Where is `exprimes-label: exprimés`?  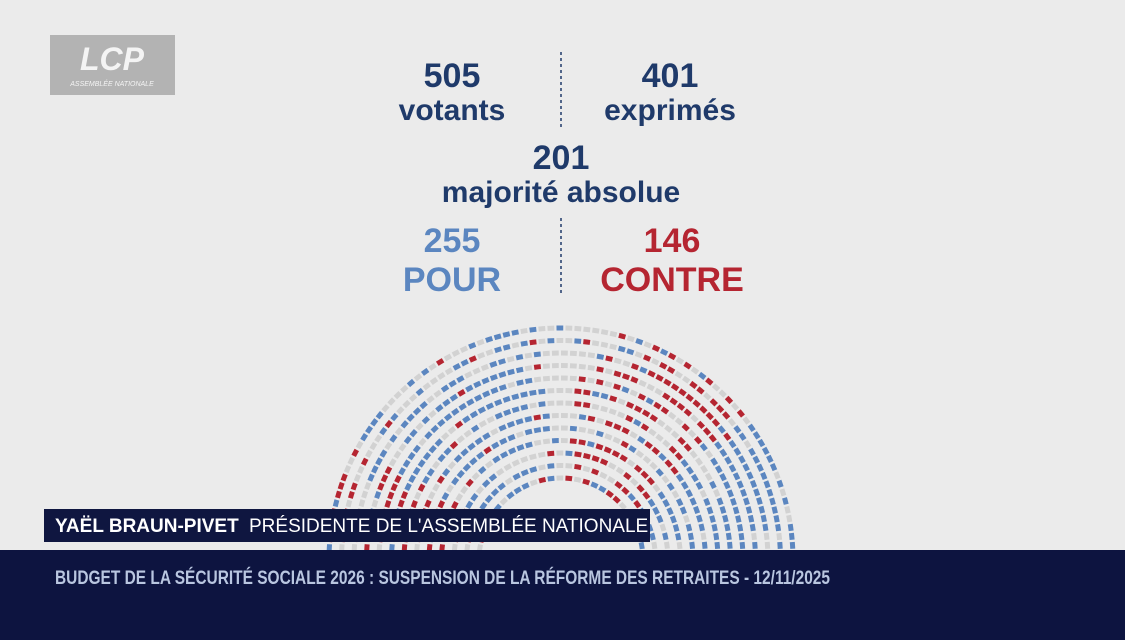
exprimes-label: exprimés is located at coordinates (670, 110).